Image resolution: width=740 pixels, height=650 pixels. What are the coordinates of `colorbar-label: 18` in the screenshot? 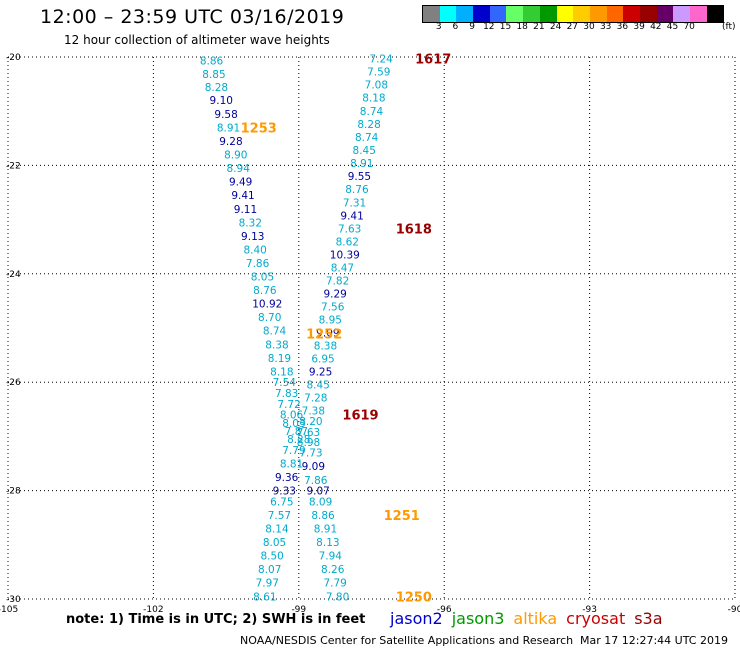 It's located at (522, 27).